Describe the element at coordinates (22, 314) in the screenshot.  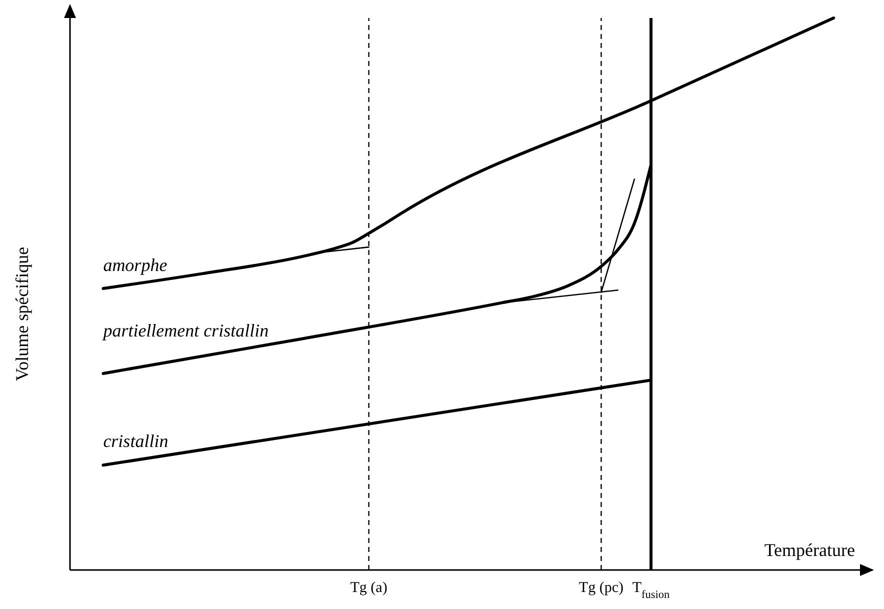
I see `y-axis-title: Volume spécifique` at that location.